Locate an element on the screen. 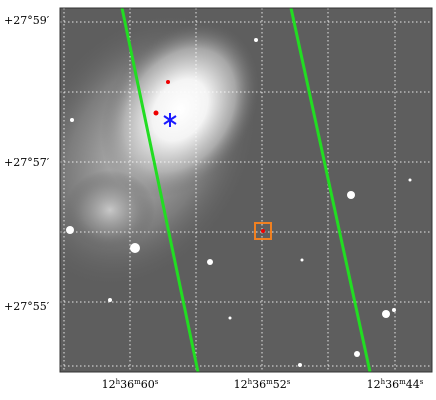 This screenshot has width=436, height=400. dec-label: +27°59′ is located at coordinates (27, 20).